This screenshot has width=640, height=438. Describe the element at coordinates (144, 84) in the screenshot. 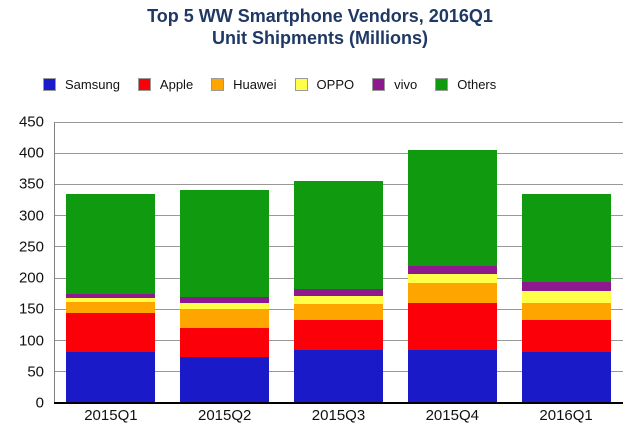

I see `legend-swatch-apple` at that location.